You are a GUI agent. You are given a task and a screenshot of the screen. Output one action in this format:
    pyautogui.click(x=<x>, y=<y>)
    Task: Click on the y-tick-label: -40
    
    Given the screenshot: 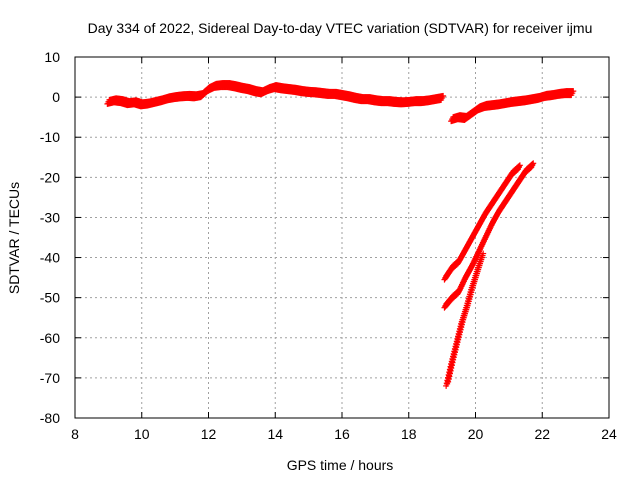 What is the action you would take?
    pyautogui.click(x=50, y=258)
    